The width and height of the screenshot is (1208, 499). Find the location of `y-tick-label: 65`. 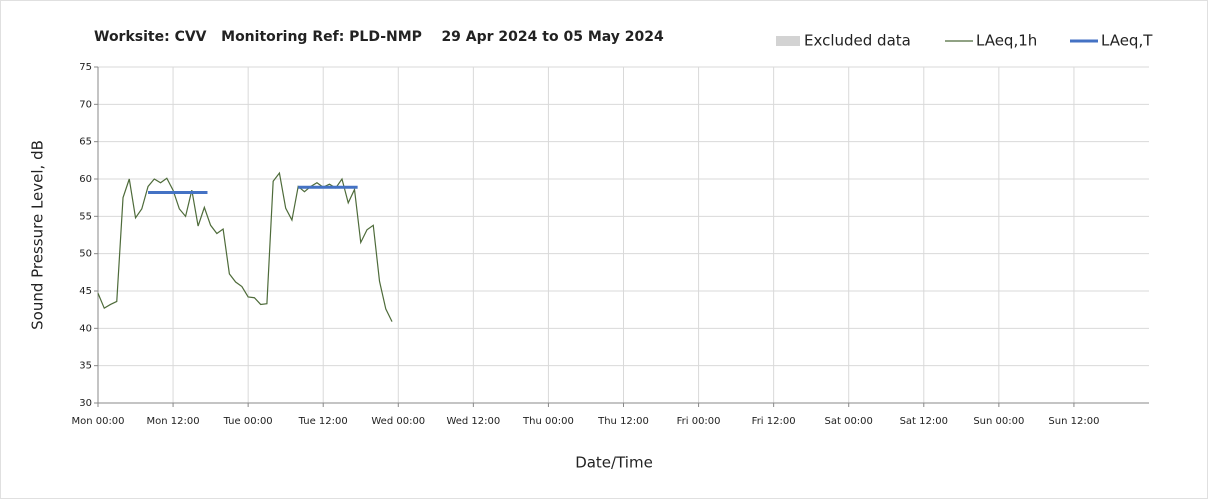

y-tick-label: 65 is located at coordinates (85, 142).